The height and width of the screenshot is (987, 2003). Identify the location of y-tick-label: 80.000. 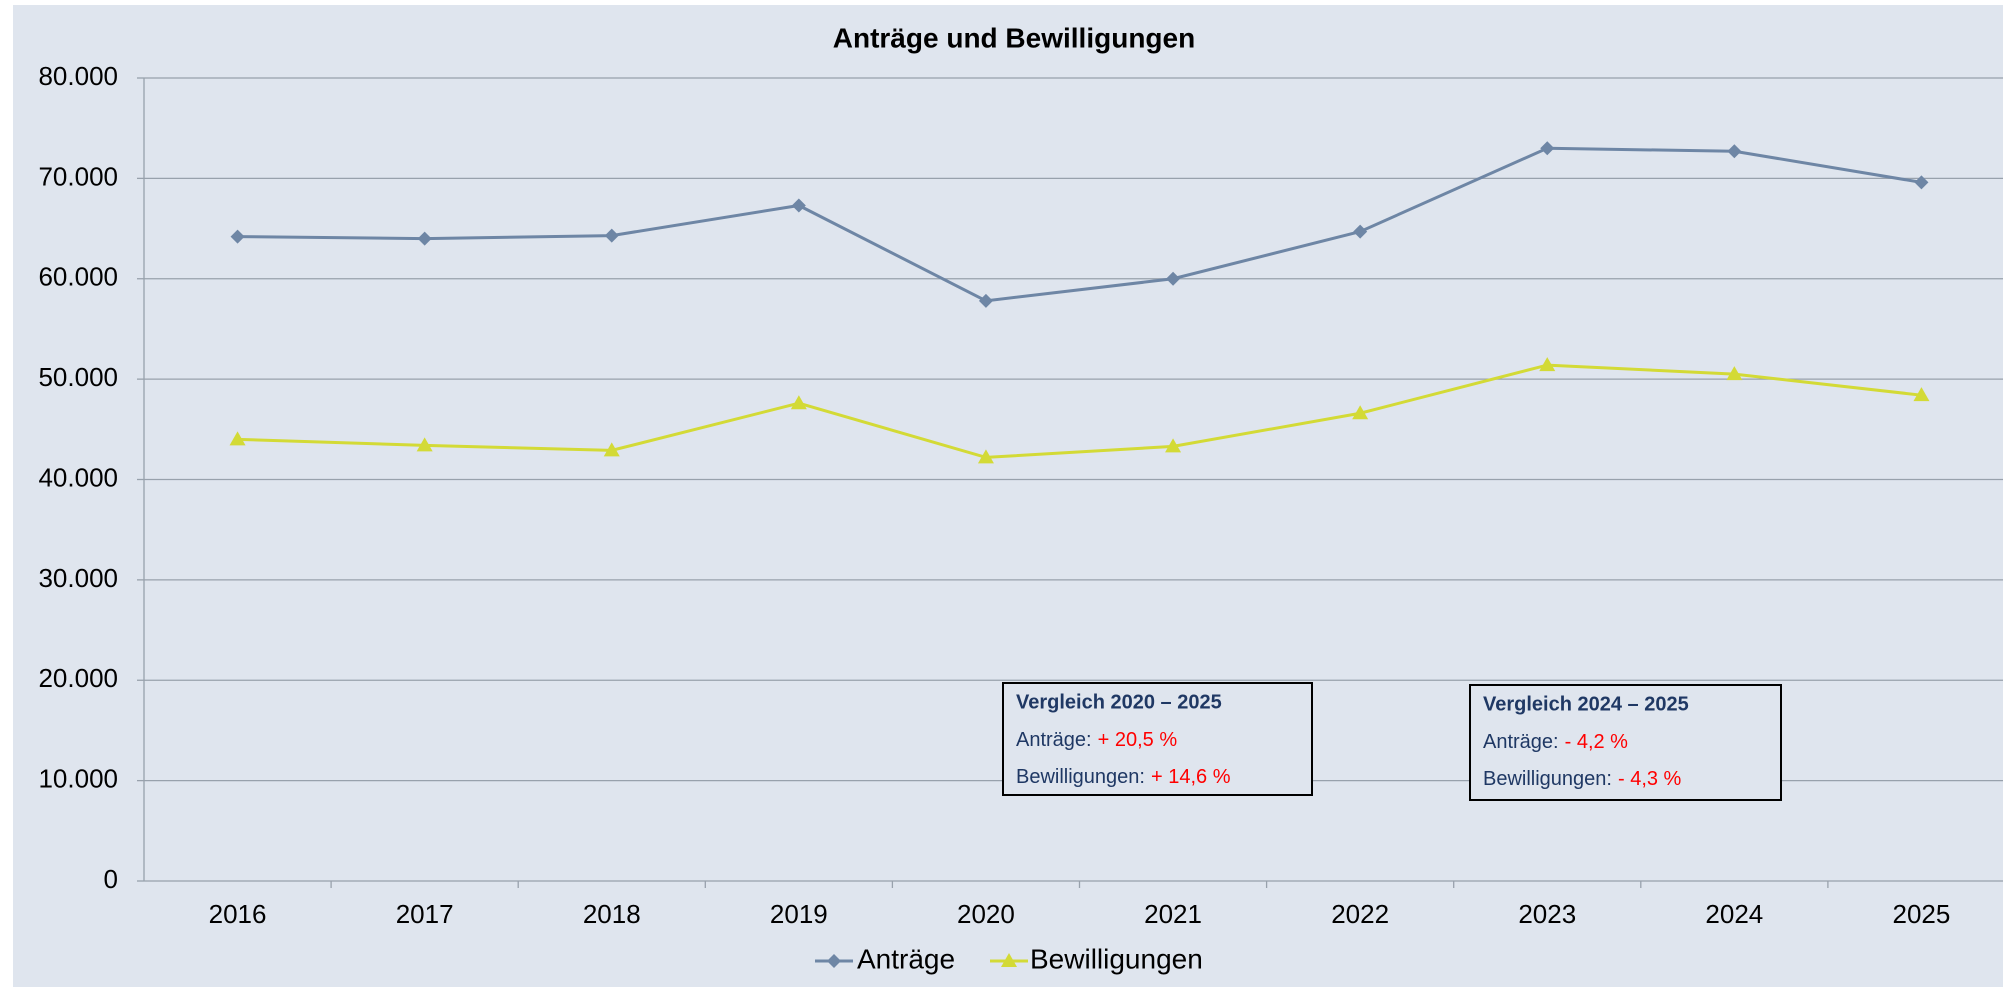
(78, 76).